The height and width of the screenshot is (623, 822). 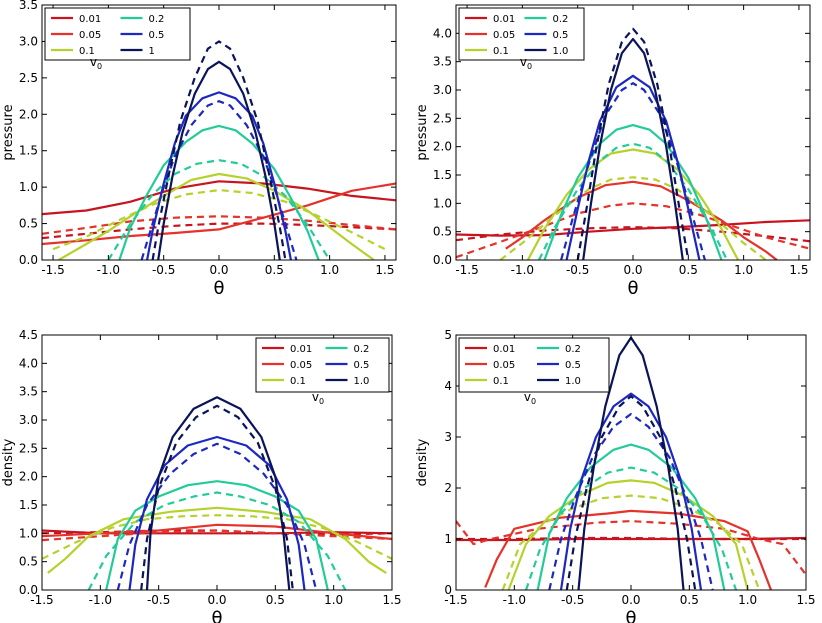 I want to click on series-line-0_5-dashed, so click(x=217, y=516).